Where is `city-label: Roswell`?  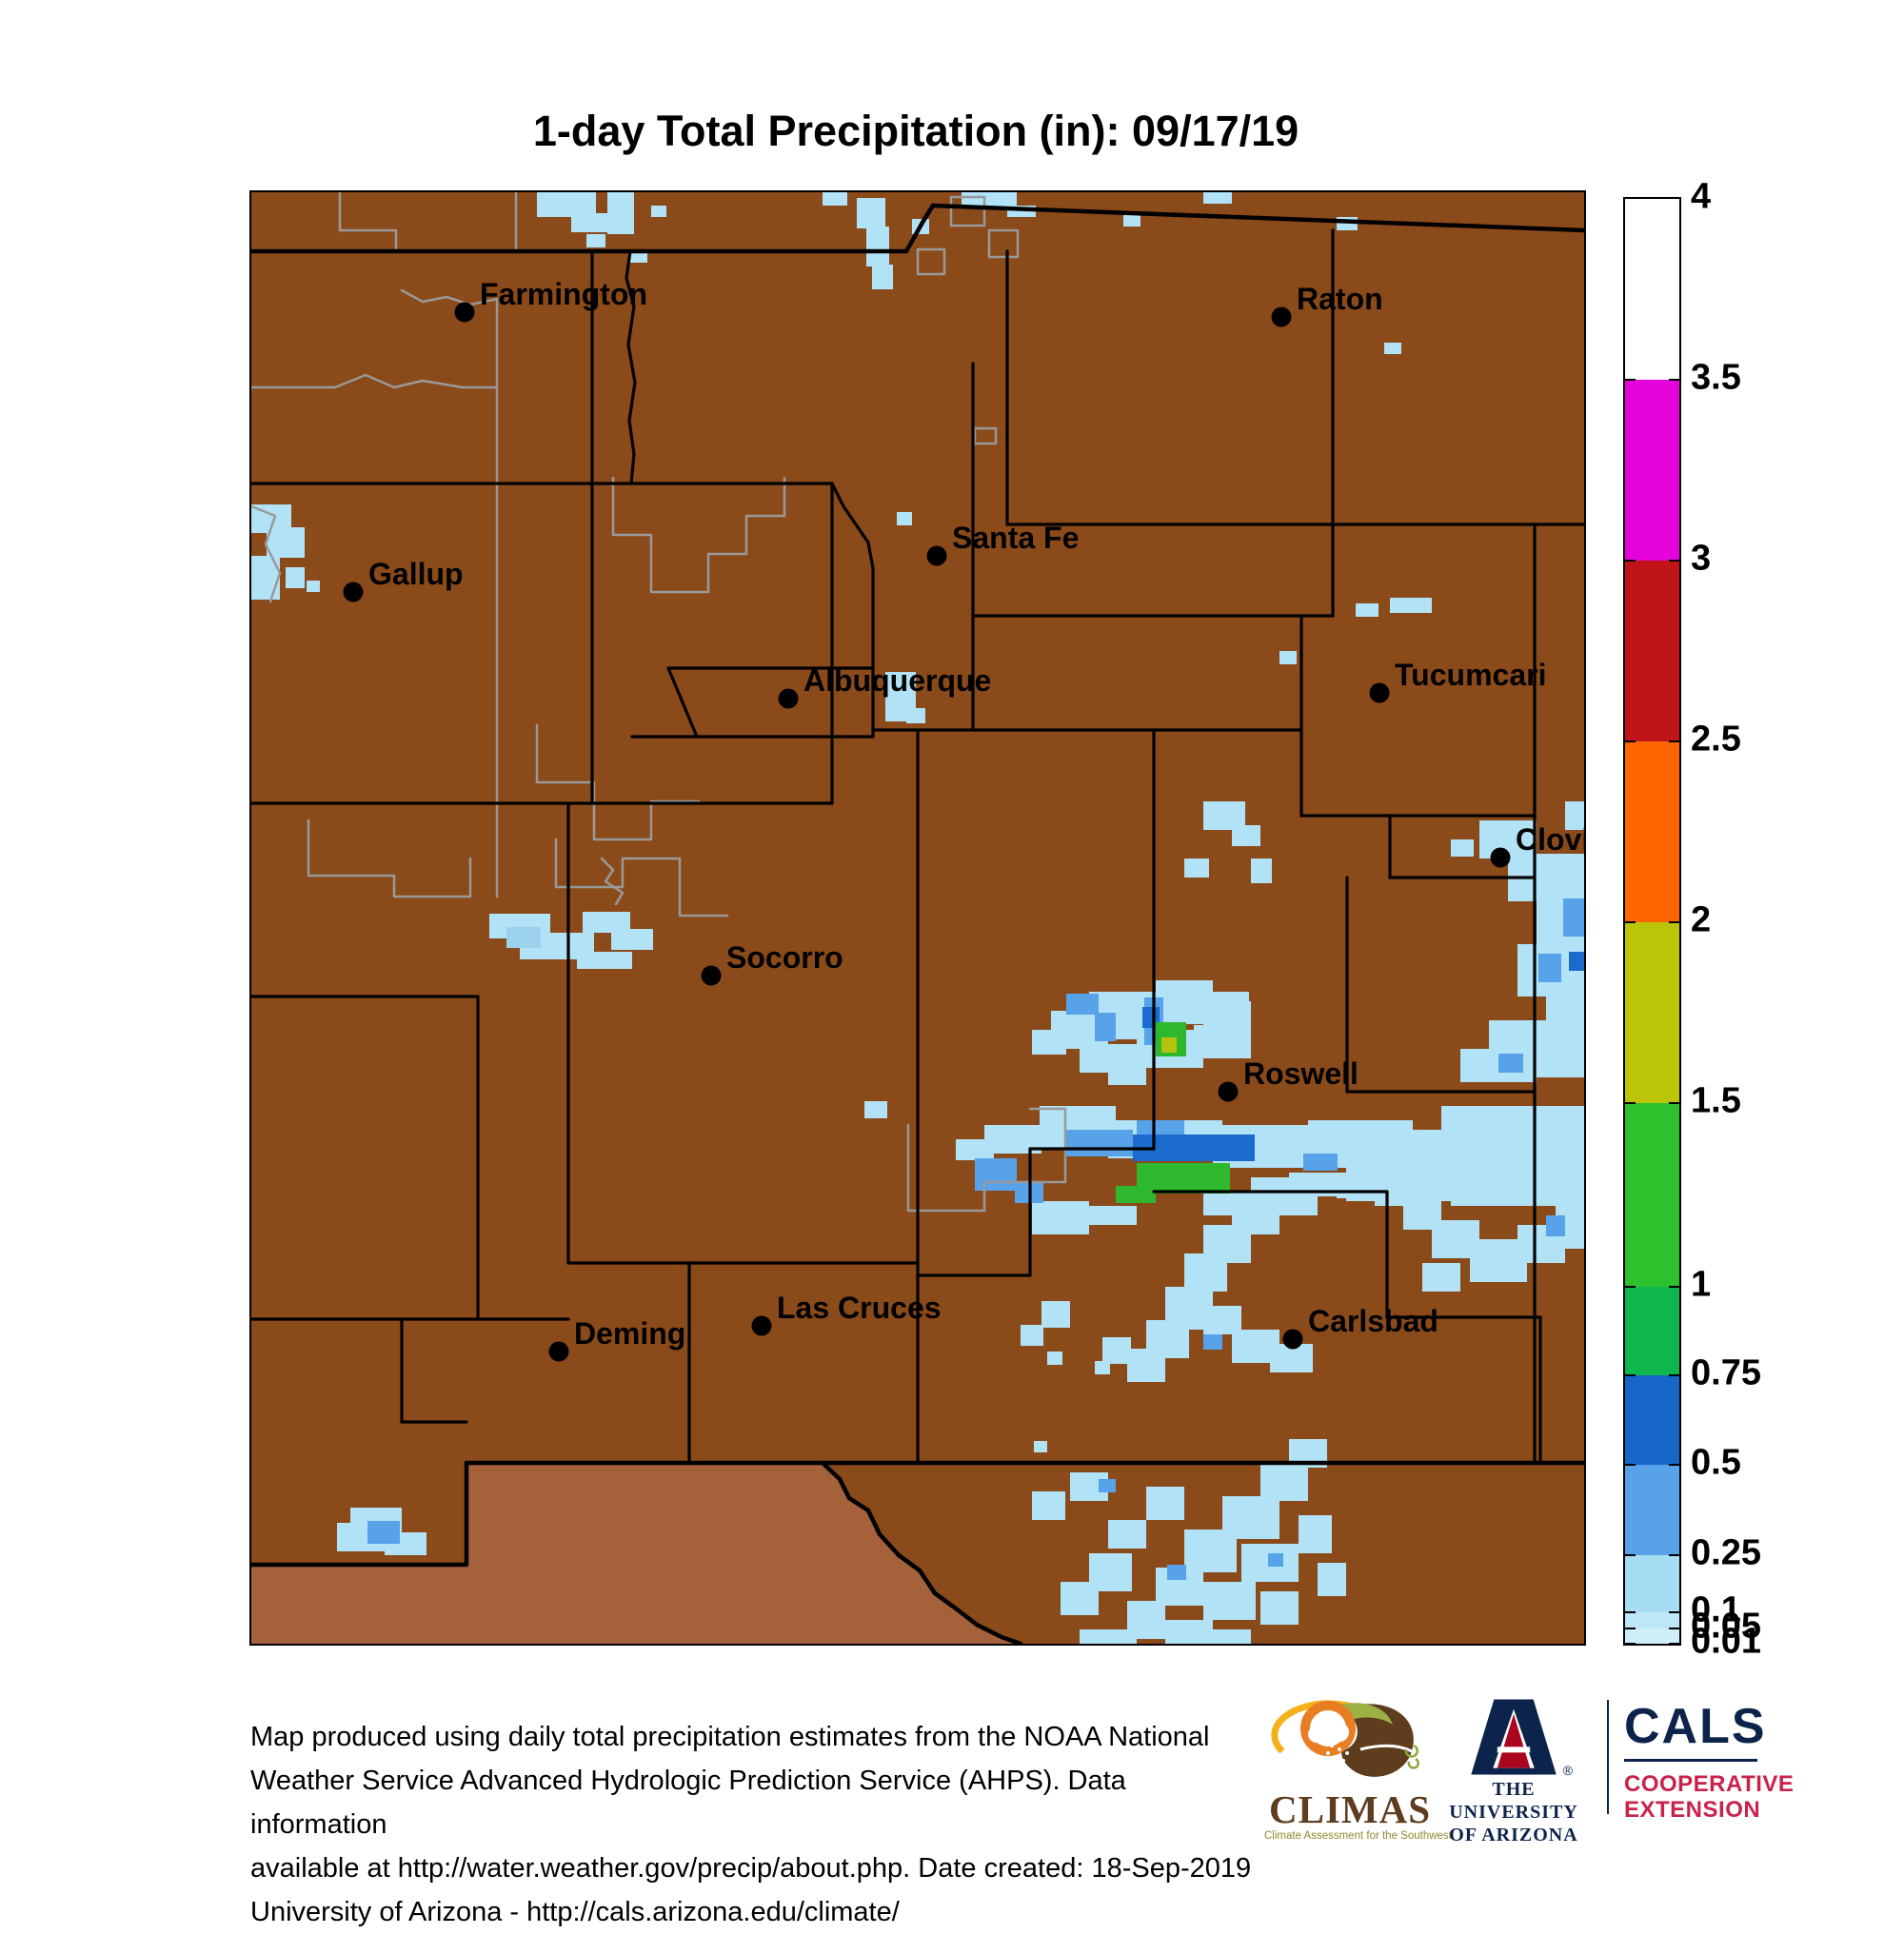
city-label: Roswell is located at coordinates (1301, 1074).